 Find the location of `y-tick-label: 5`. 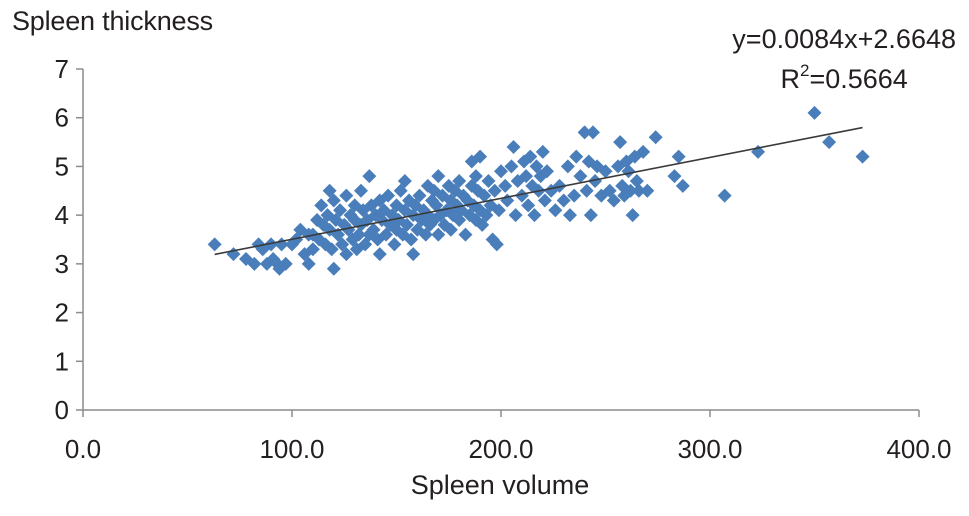

y-tick-label: 5 is located at coordinates (62, 166).